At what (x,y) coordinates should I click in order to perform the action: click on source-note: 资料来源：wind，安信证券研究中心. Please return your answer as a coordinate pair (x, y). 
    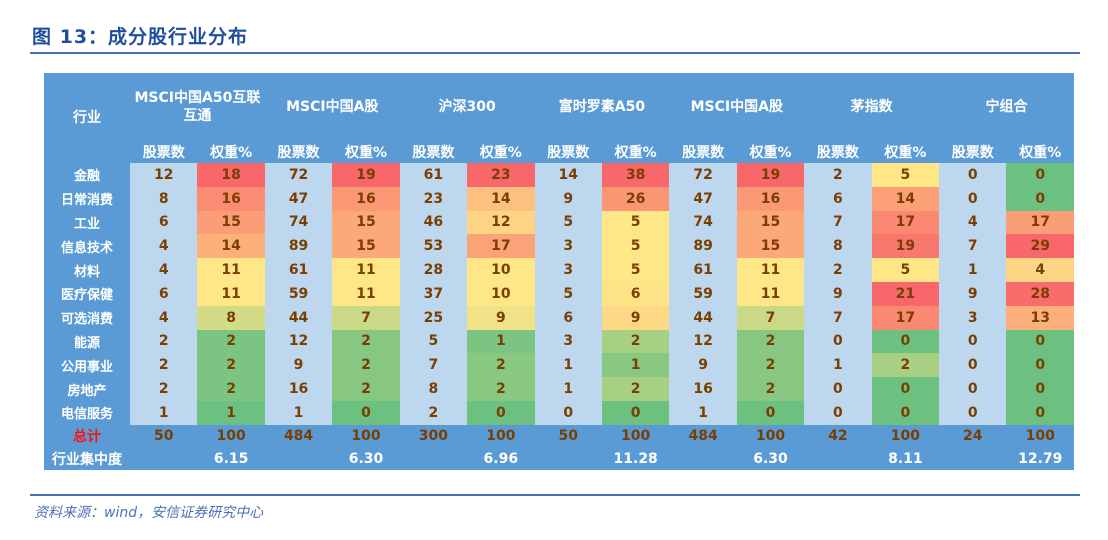
    Looking at the image, I should click on (149, 513).